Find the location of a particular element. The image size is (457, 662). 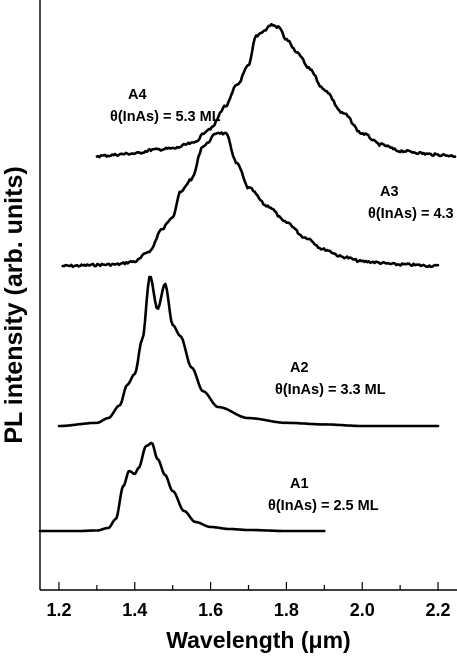

y-axis-title: PL intensity (arb. units) is located at coordinates (14, 304).